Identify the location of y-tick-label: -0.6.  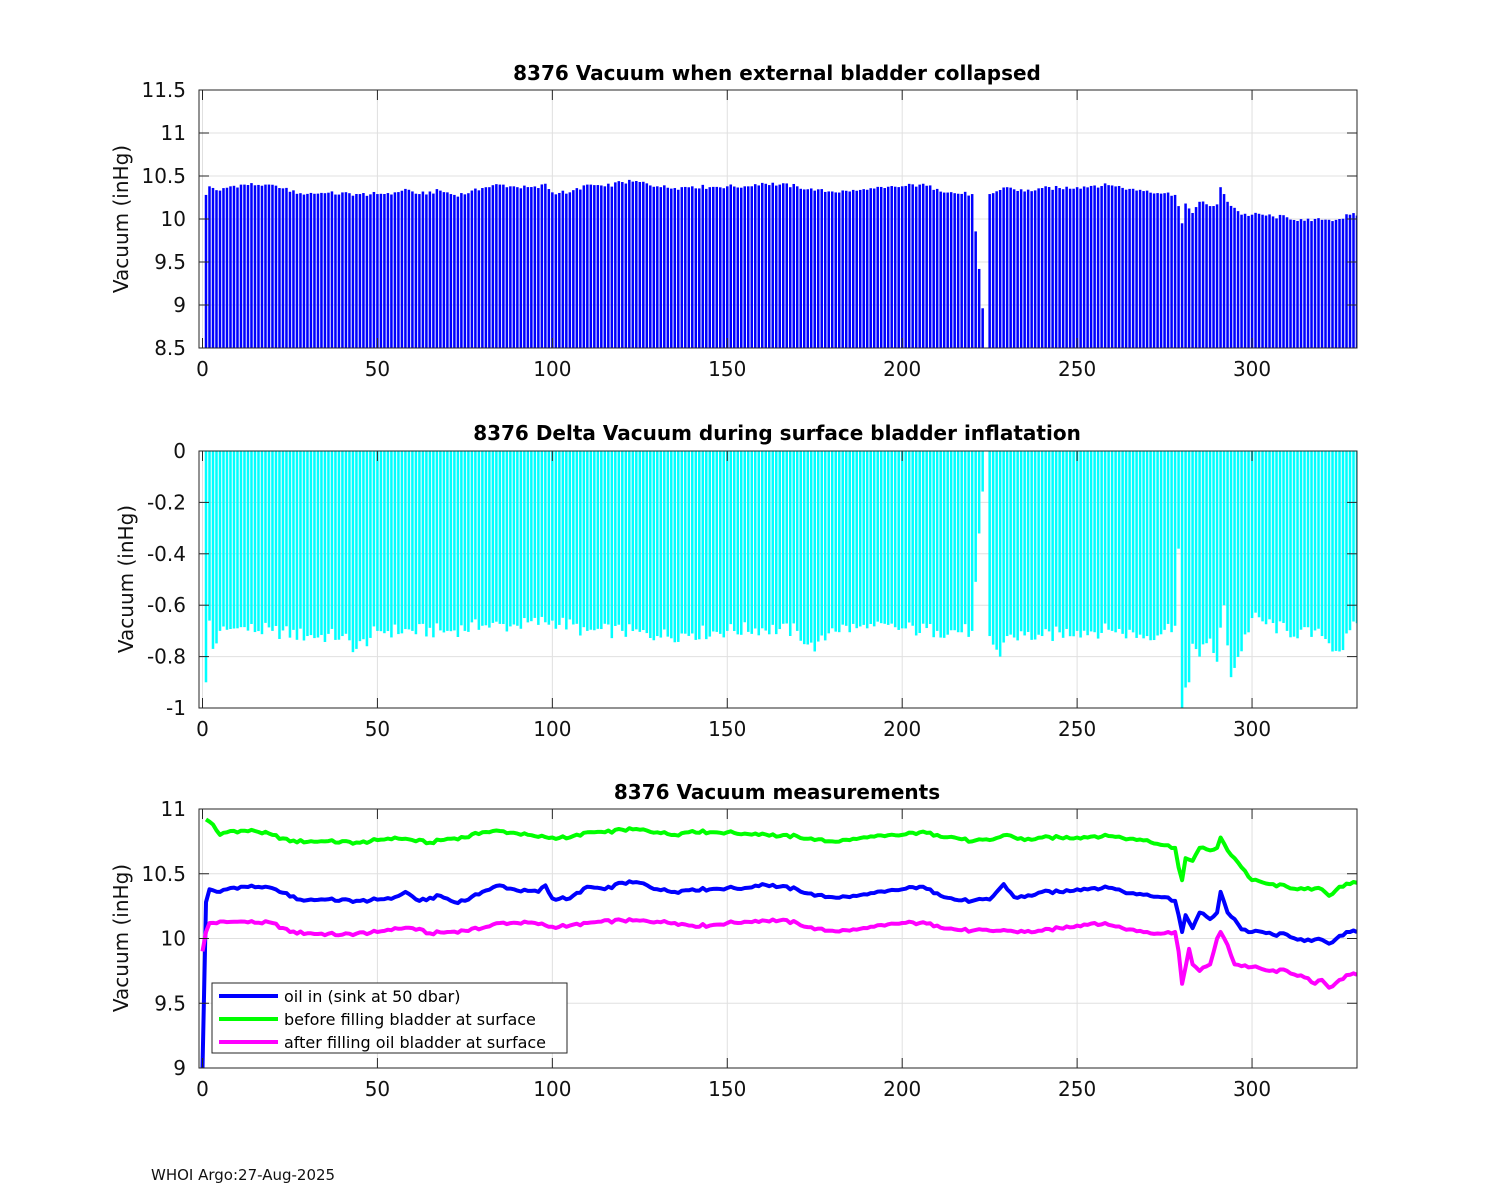
(166, 605).